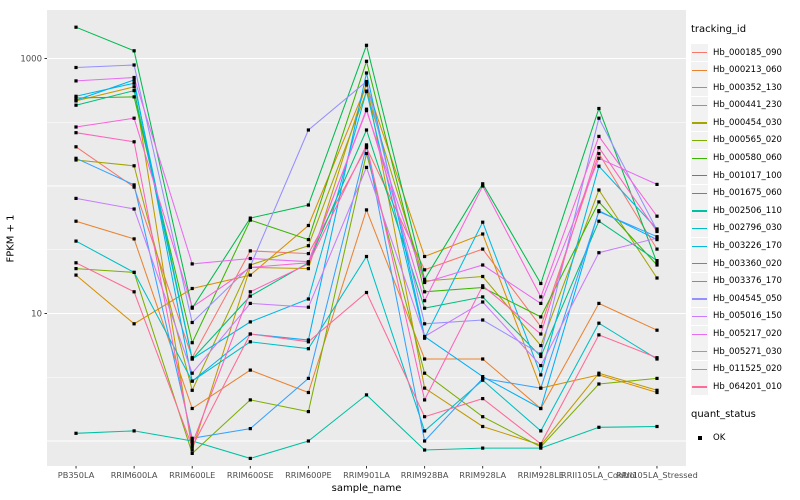 Image resolution: width=800 pixels, height=500 pixels. Describe the element at coordinates (747, 140) in the screenshot. I see `legend-item-label: Hb_000565_020` at that location.